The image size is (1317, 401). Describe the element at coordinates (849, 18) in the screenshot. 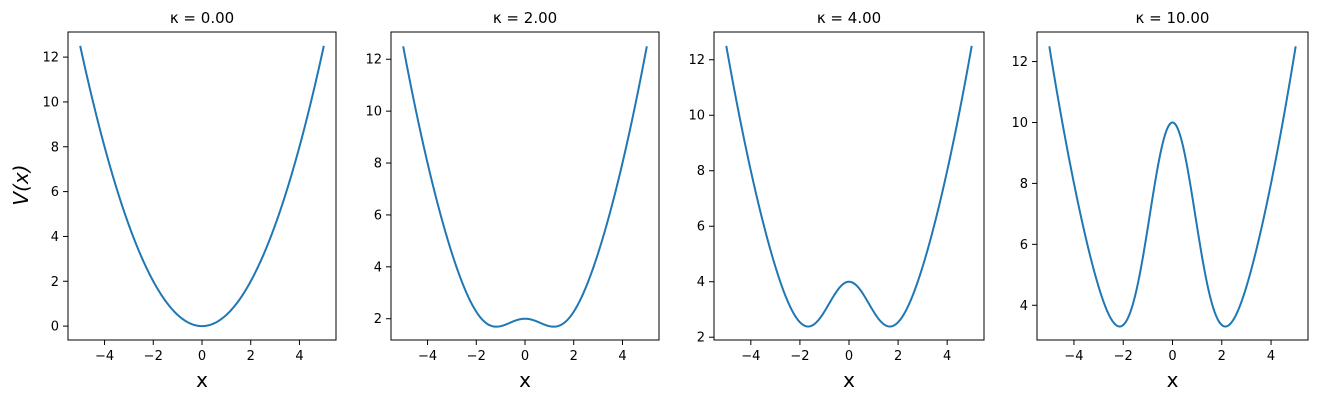

I see `subplot-title: κ = 4.00` at that location.